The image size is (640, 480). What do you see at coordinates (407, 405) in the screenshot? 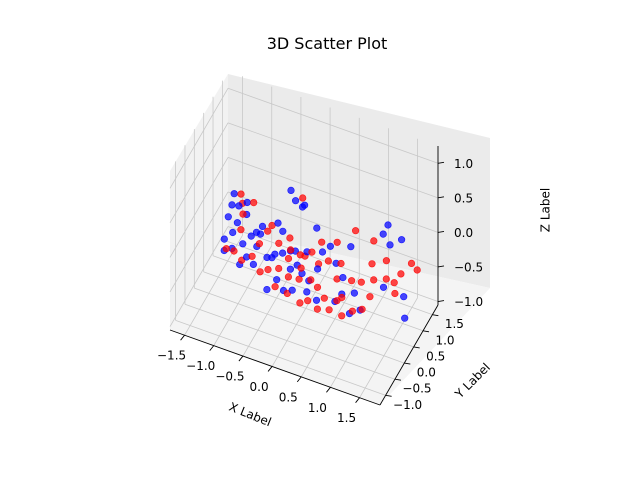
I see `y-tick-label: −1.0` at bounding box center [407, 405].